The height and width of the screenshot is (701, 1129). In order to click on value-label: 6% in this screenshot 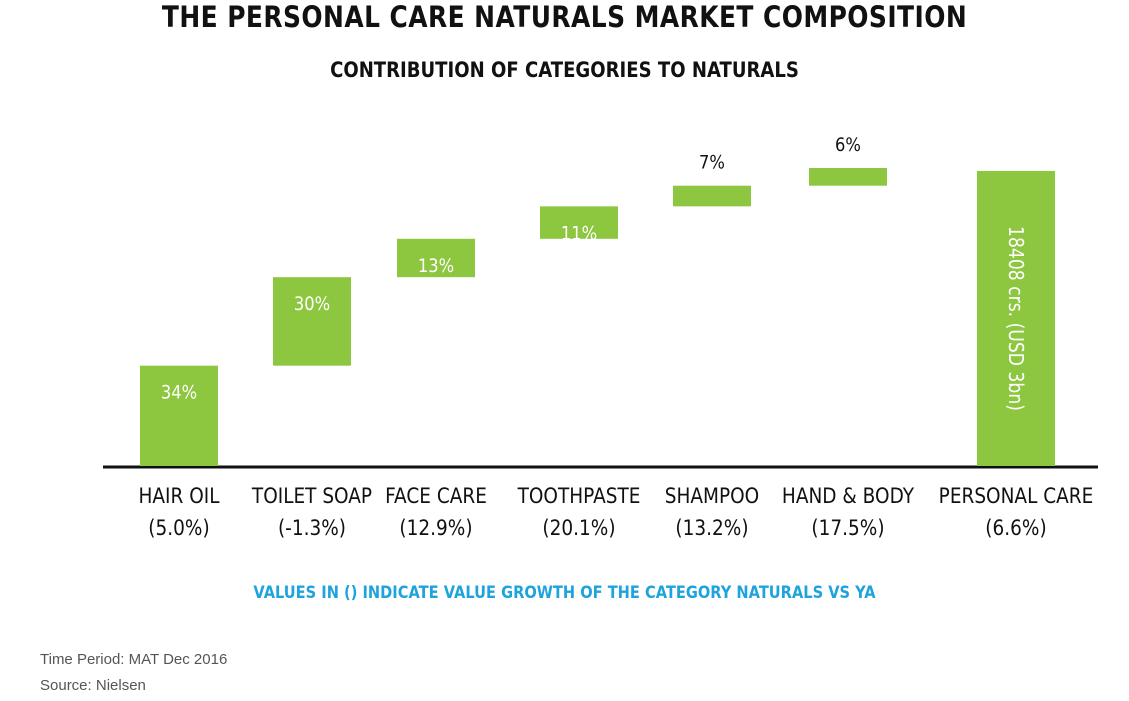, I will do `click(848, 145)`.